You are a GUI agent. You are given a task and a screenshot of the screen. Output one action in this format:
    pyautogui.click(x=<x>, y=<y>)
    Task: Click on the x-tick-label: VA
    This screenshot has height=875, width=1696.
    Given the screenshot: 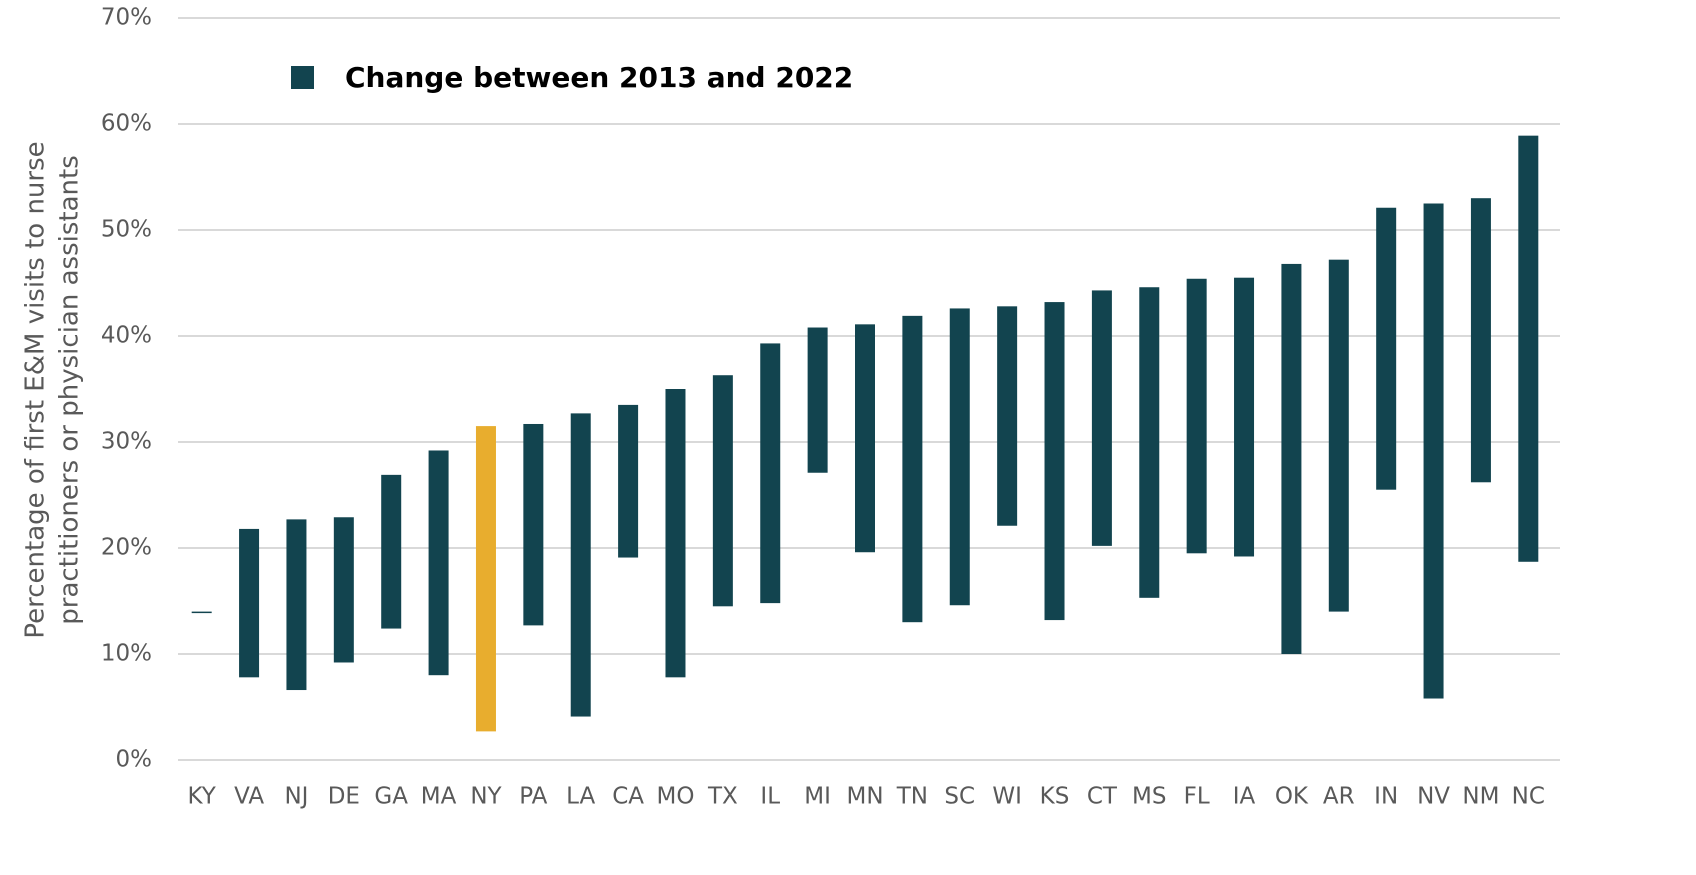 What is the action you would take?
    pyautogui.click(x=249, y=797)
    